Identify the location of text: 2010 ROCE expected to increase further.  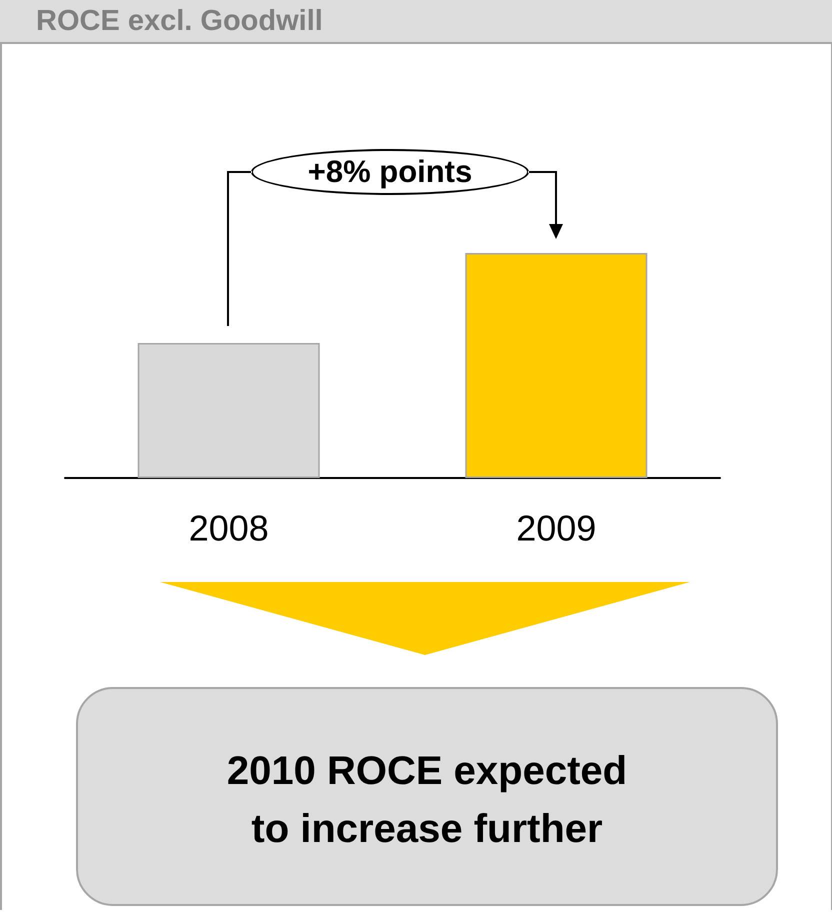
(427, 800).